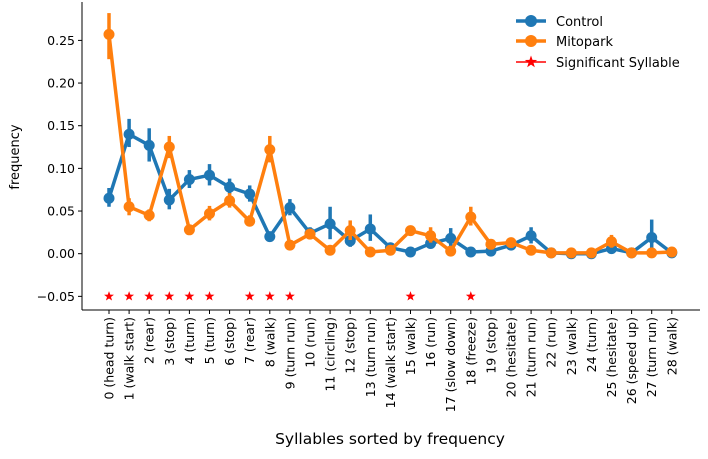 Image resolution: width=708 pixels, height=459 pixels. Describe the element at coordinates (531, 61) in the screenshot. I see `legend-star-icon` at that location.